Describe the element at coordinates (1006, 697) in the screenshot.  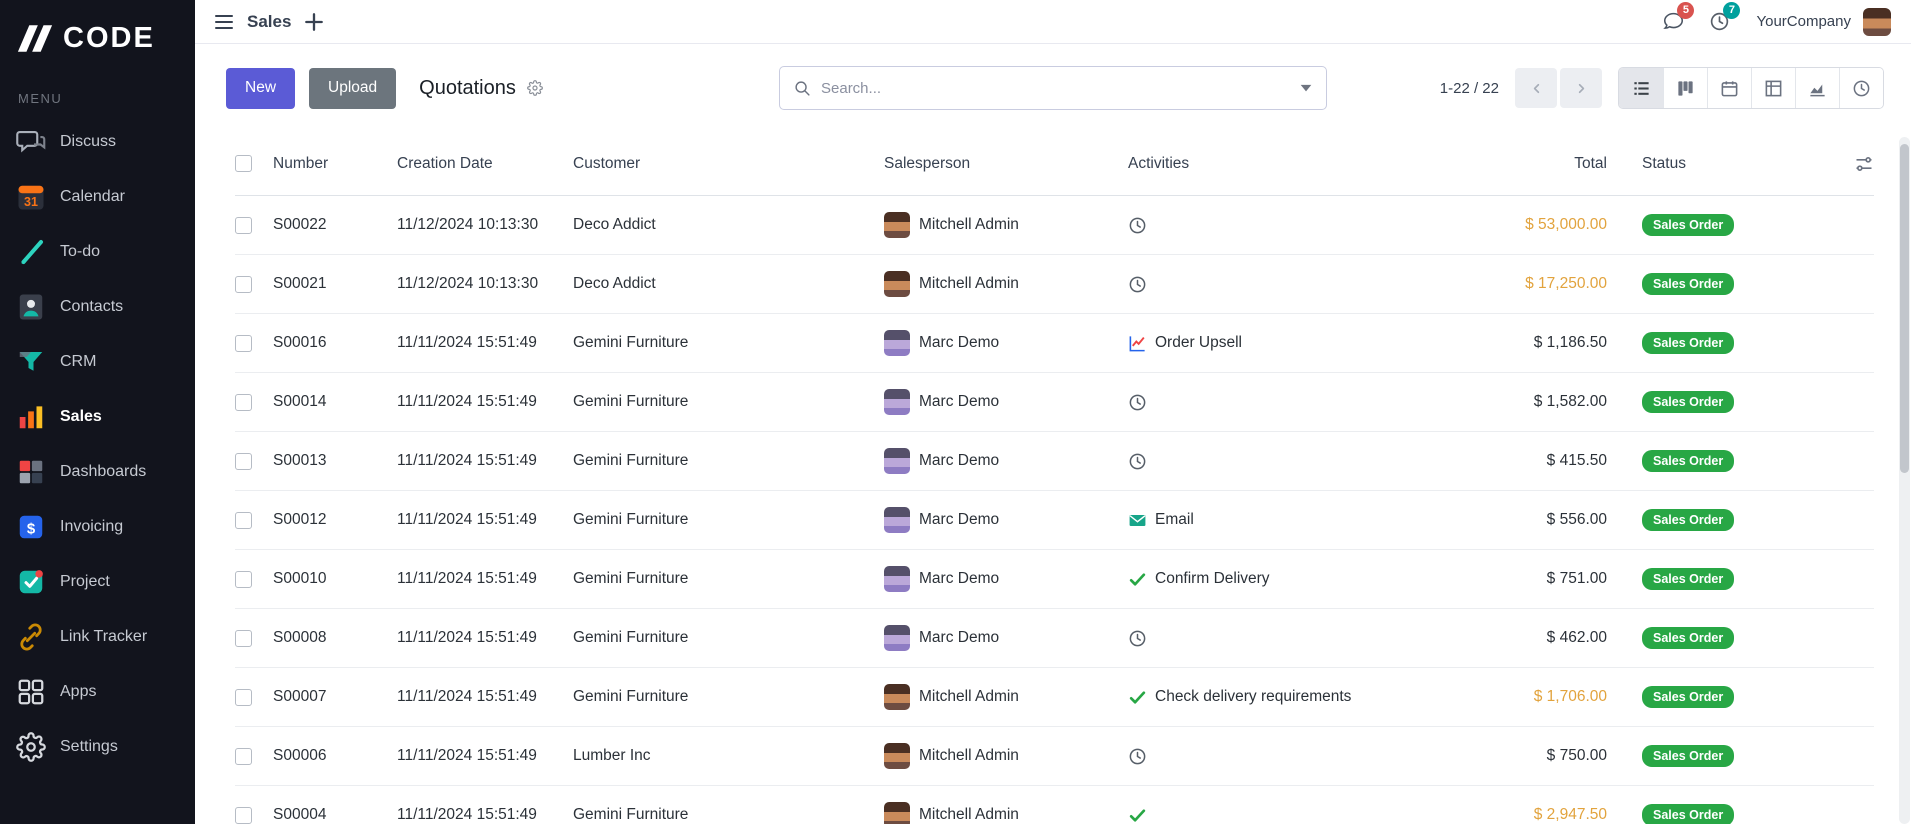
I see `salesperson-cell: Mitchell Admin` at that location.